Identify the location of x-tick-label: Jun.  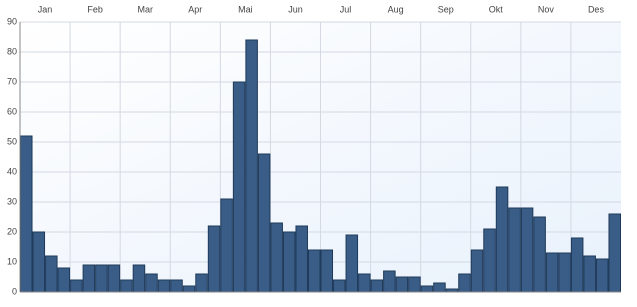
(295, 9).